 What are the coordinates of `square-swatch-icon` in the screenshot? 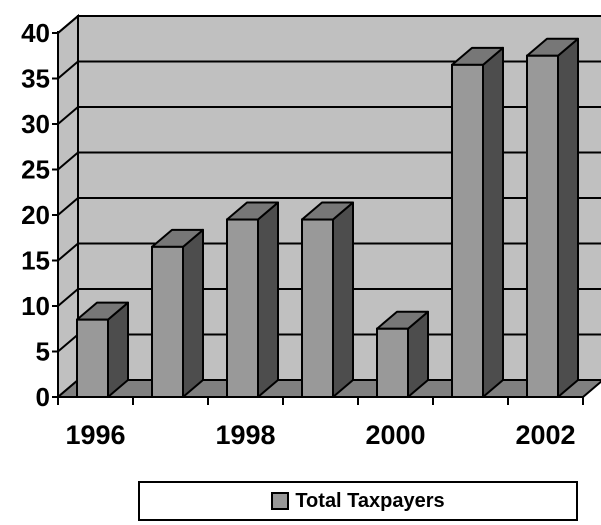 It's located at (280, 501).